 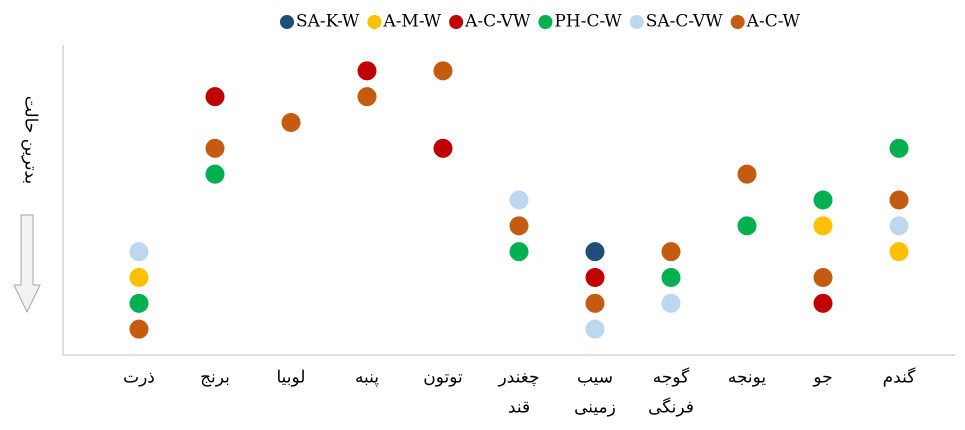 What do you see at coordinates (684, 22) in the screenshot?
I see `legend-label: SA-C-VW` at bounding box center [684, 22].